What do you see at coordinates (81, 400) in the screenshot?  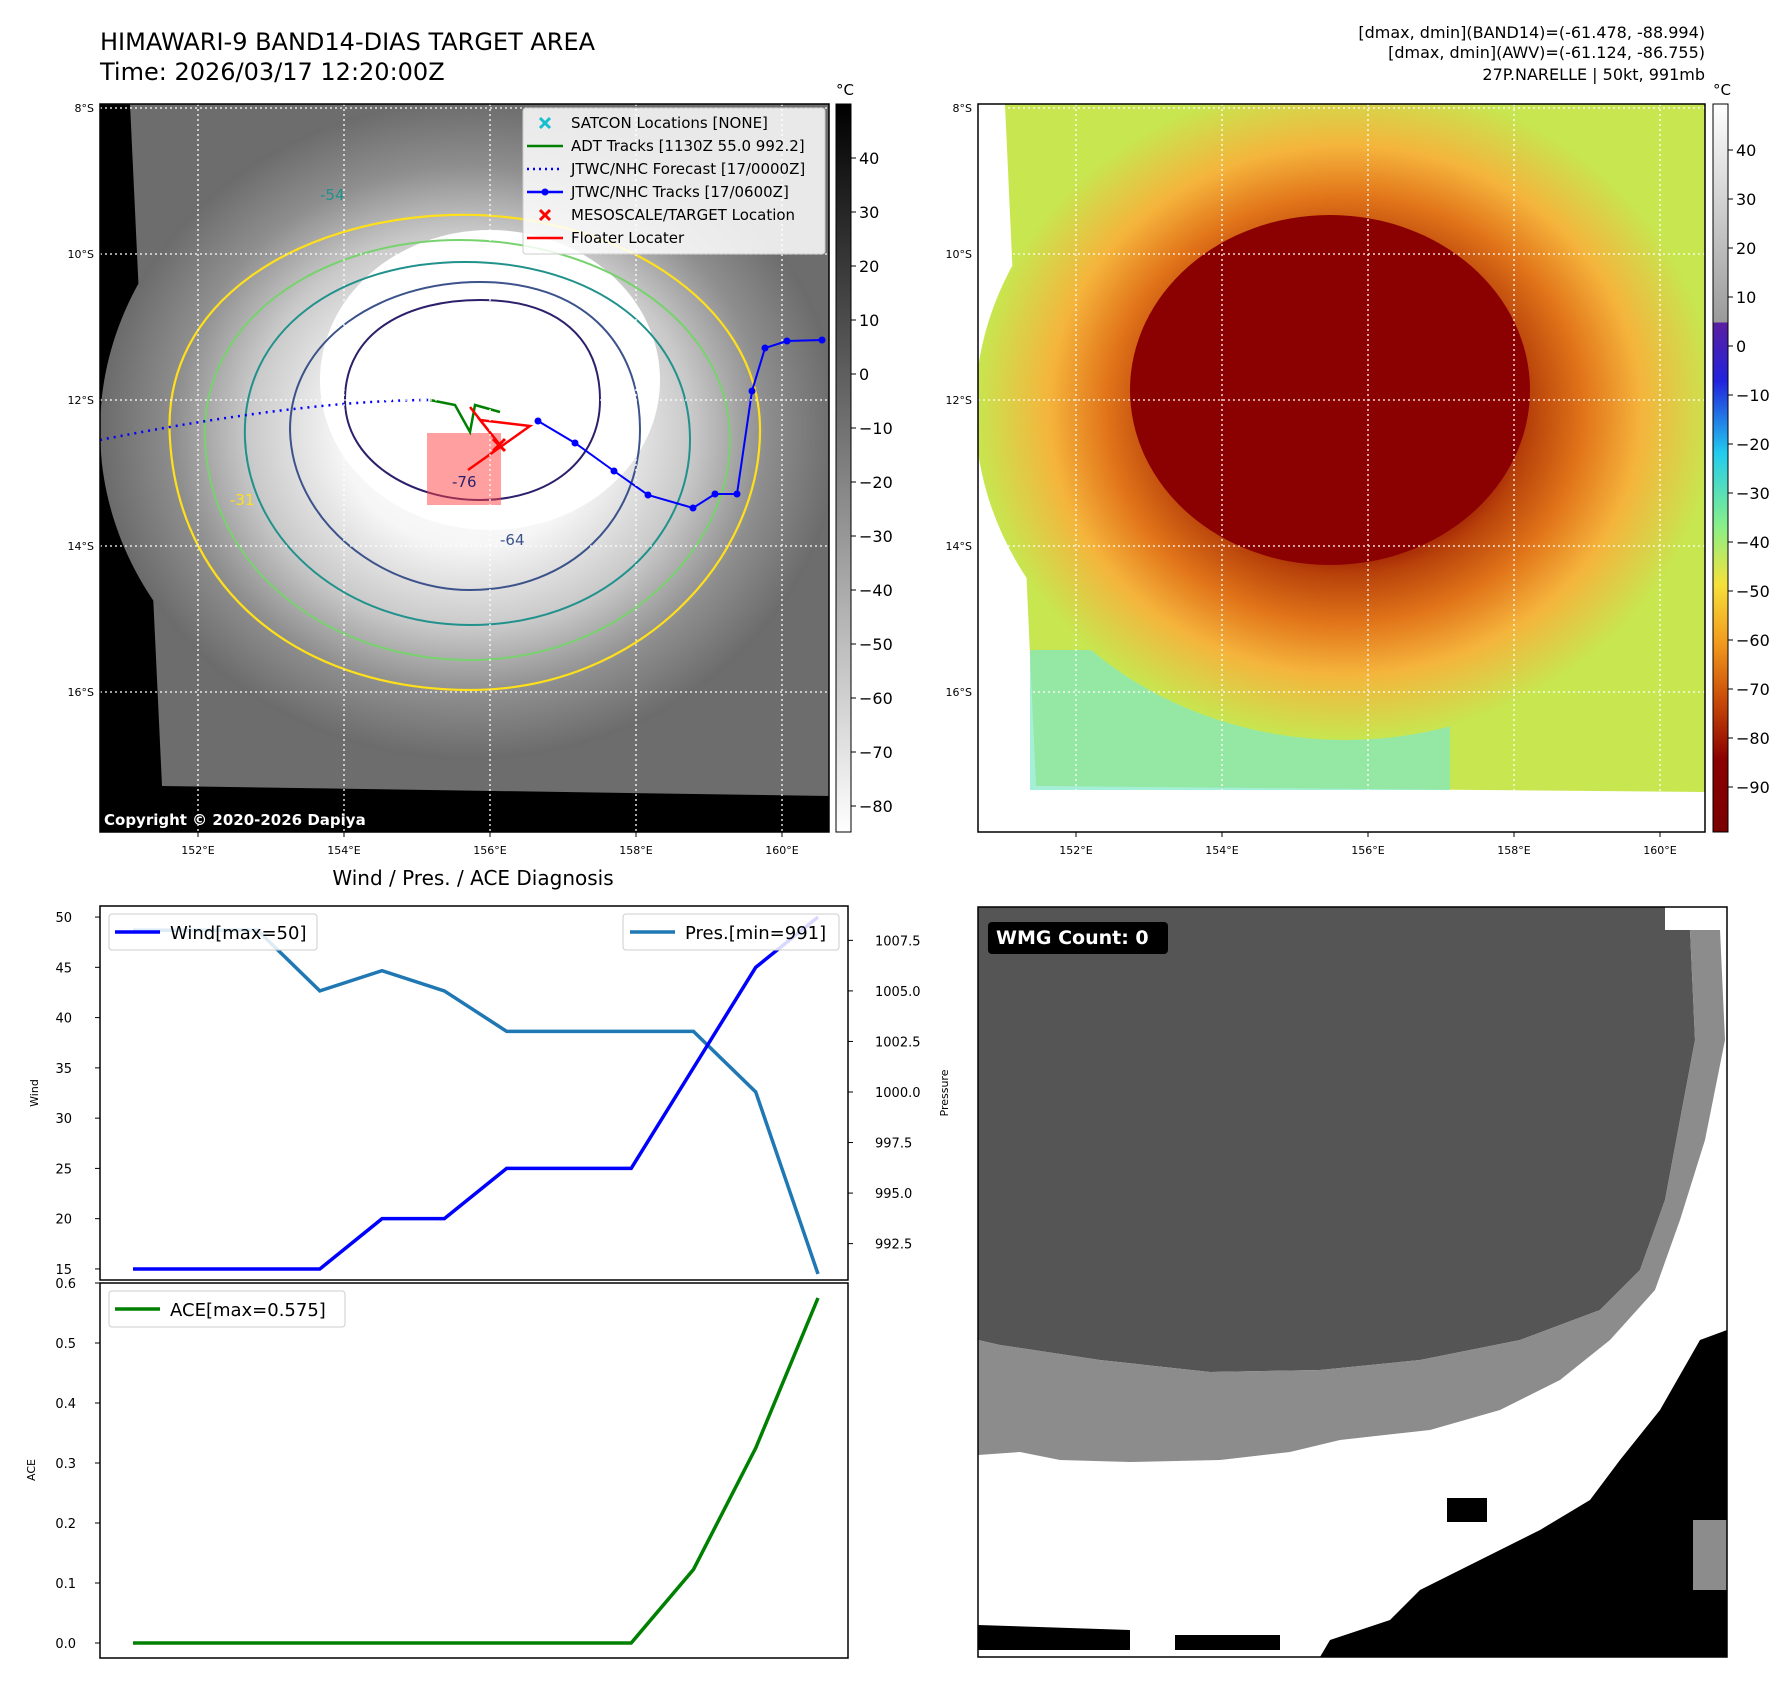 I see `ir-lat-labels: 8°S 10°S 12°S 14°S 16°S` at bounding box center [81, 400].